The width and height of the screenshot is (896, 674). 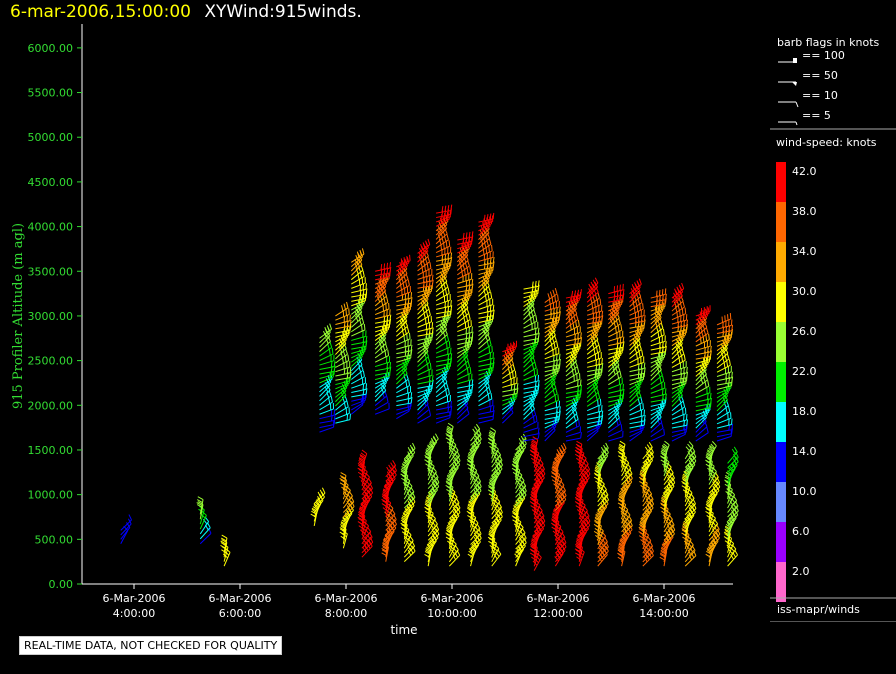 I want to click on y-tick-label: 4000.00, so click(x=51, y=227).